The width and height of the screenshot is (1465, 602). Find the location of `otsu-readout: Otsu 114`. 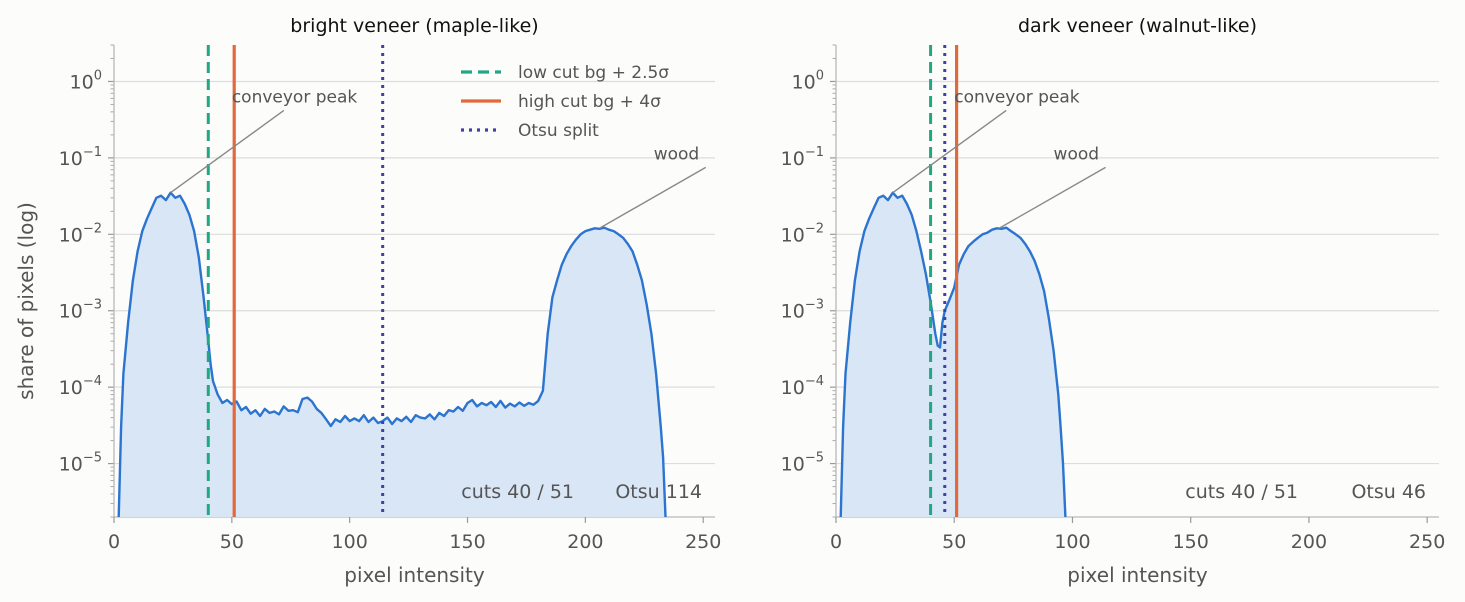

otsu-readout: Otsu 114 is located at coordinates (658, 492).